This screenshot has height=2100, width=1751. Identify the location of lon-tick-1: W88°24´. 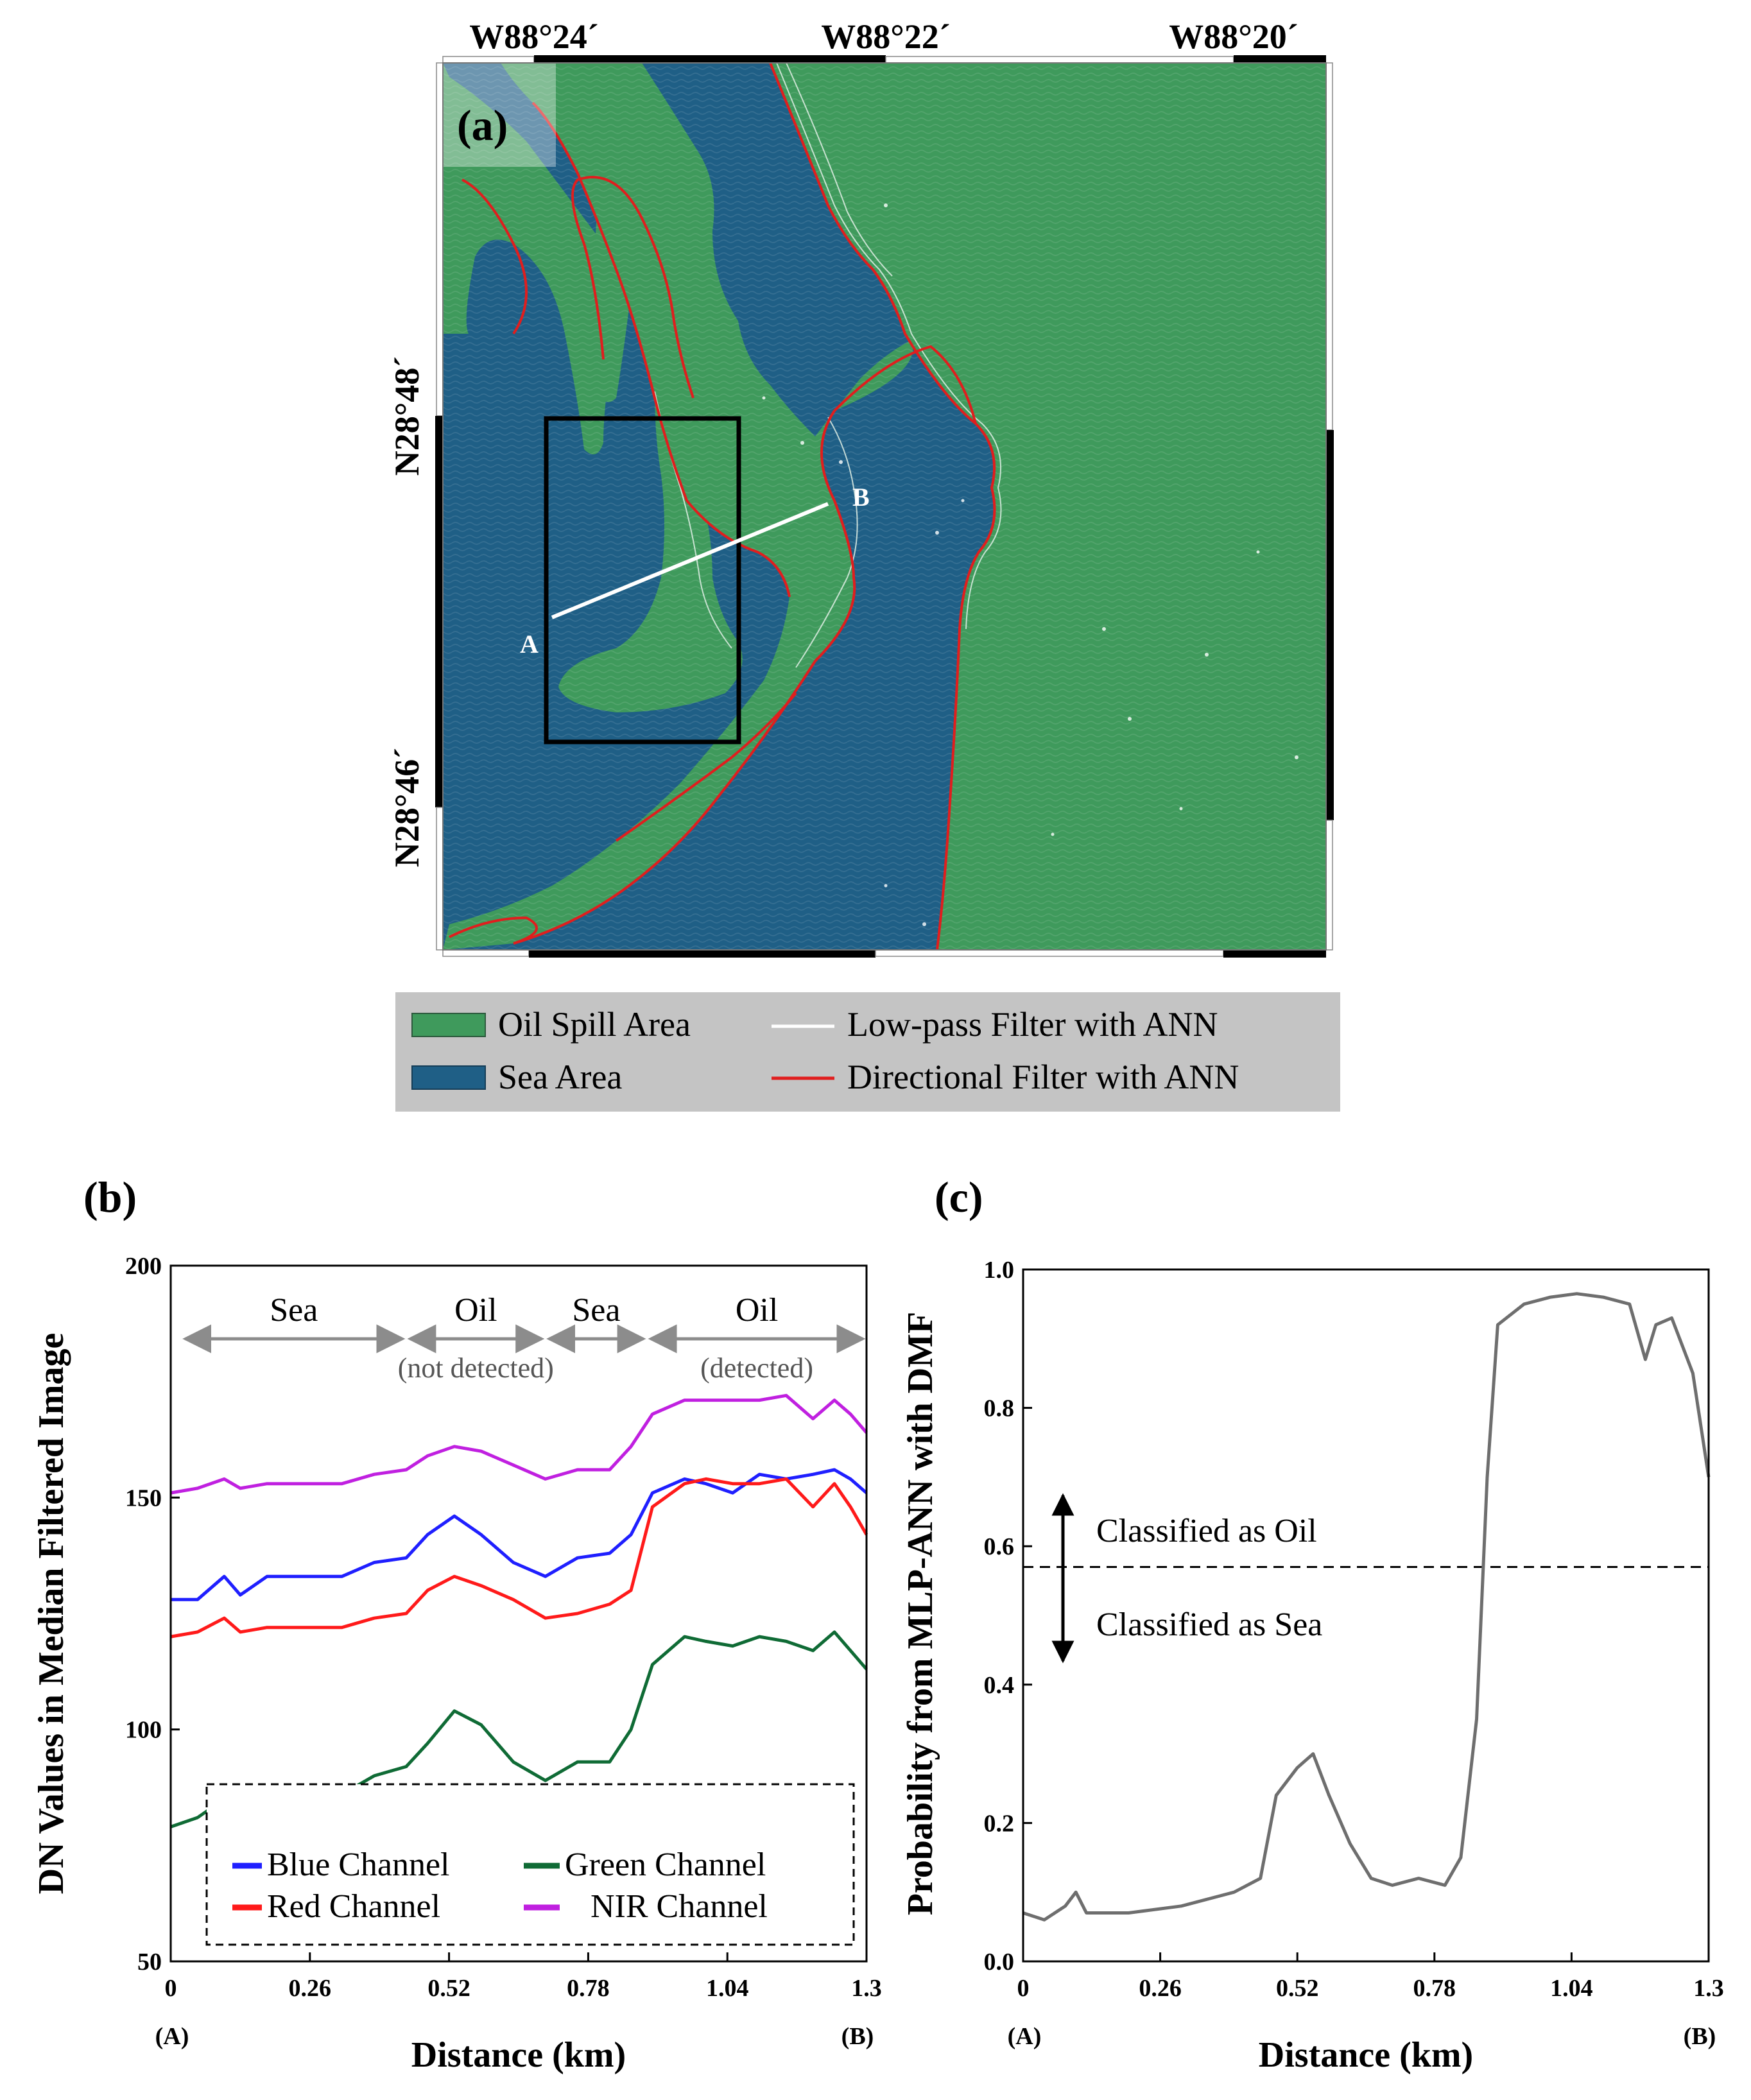
(534, 36).